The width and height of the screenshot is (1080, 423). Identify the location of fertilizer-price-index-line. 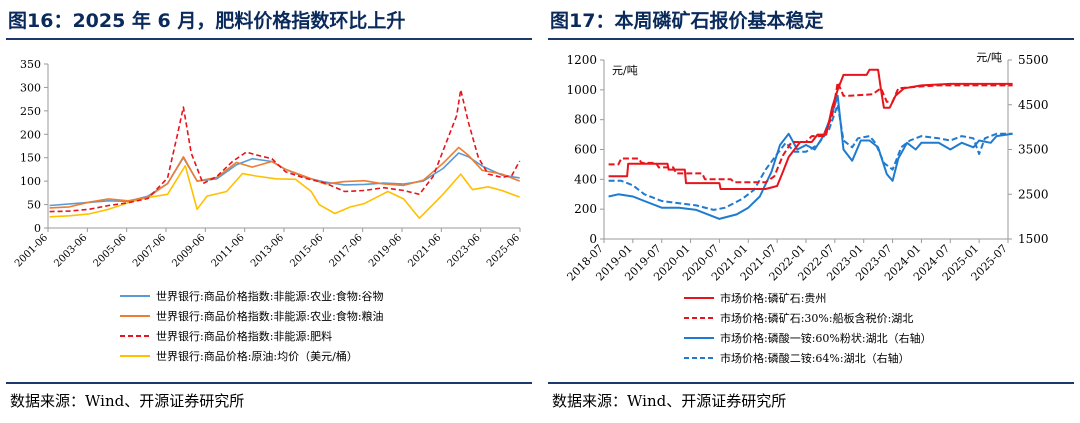
(285, 151).